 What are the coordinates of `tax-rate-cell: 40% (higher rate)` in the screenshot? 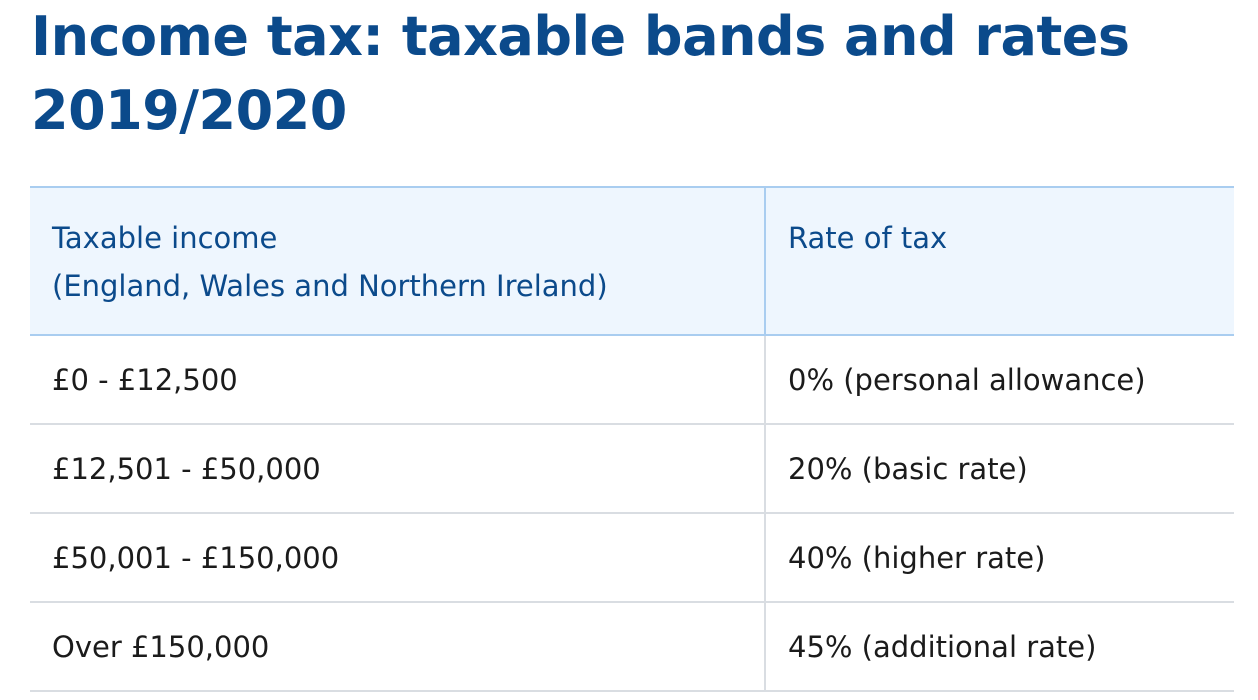 It's located at (999, 558).